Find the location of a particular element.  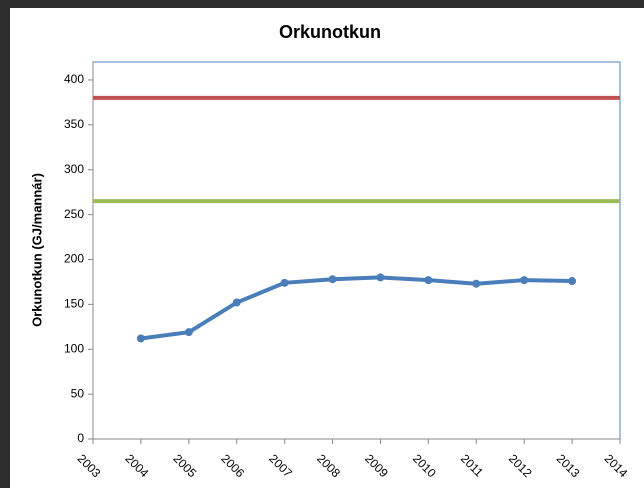

chart-title: Orkunotkun is located at coordinates (330, 32).